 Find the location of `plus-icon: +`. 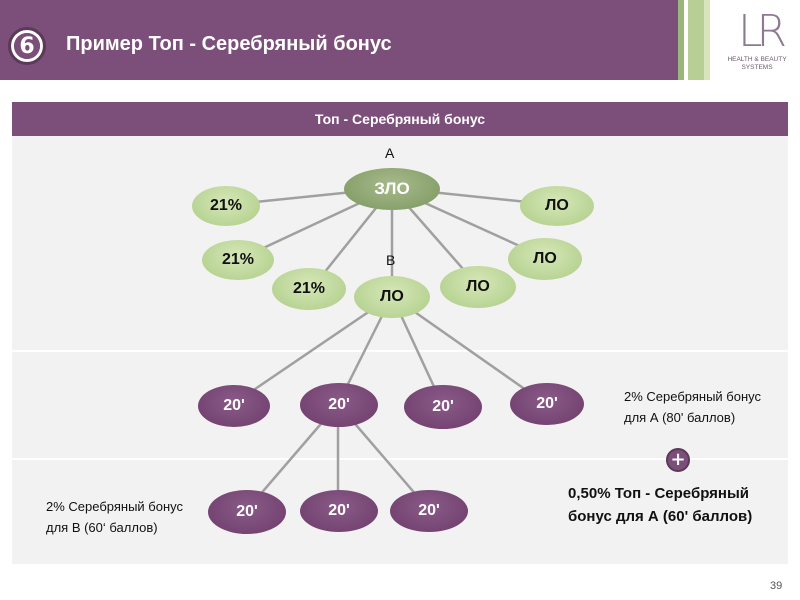

plus-icon: + is located at coordinates (678, 460).